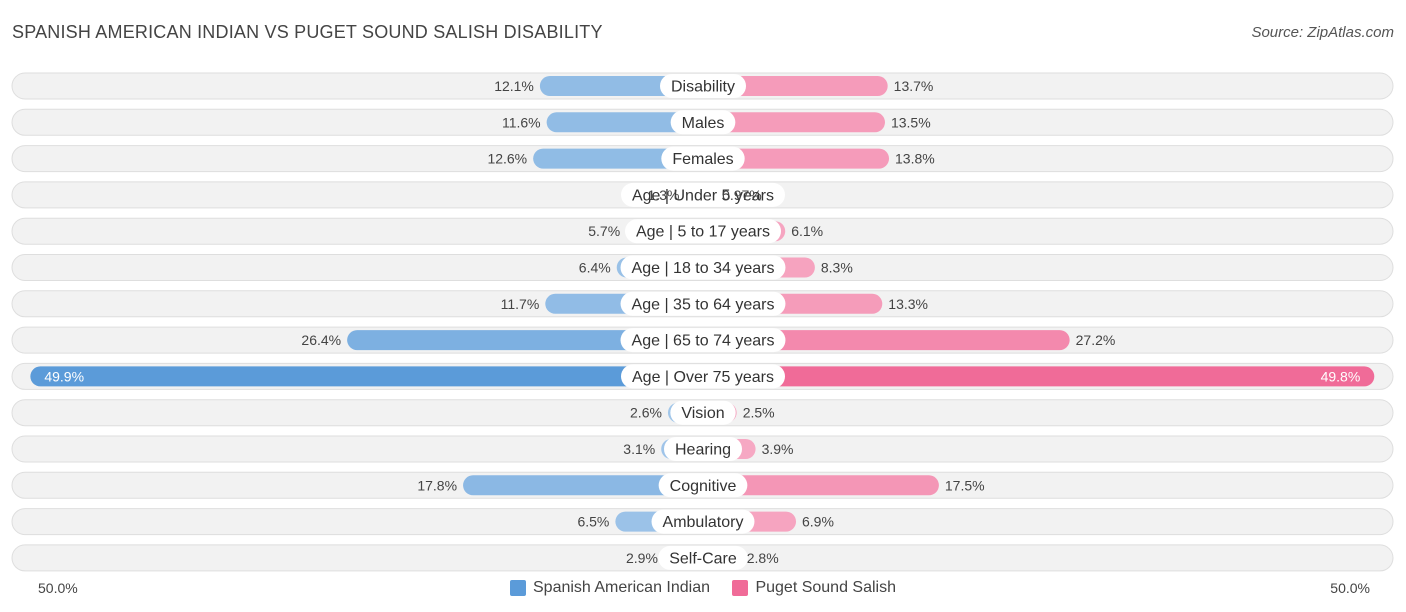  I want to click on category-label: Ambulatory, so click(703, 522).